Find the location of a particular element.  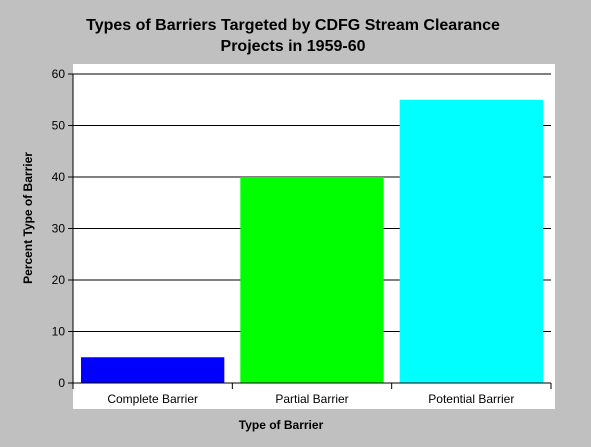

x-tick-label: Potential Barrier is located at coordinates (471, 399).